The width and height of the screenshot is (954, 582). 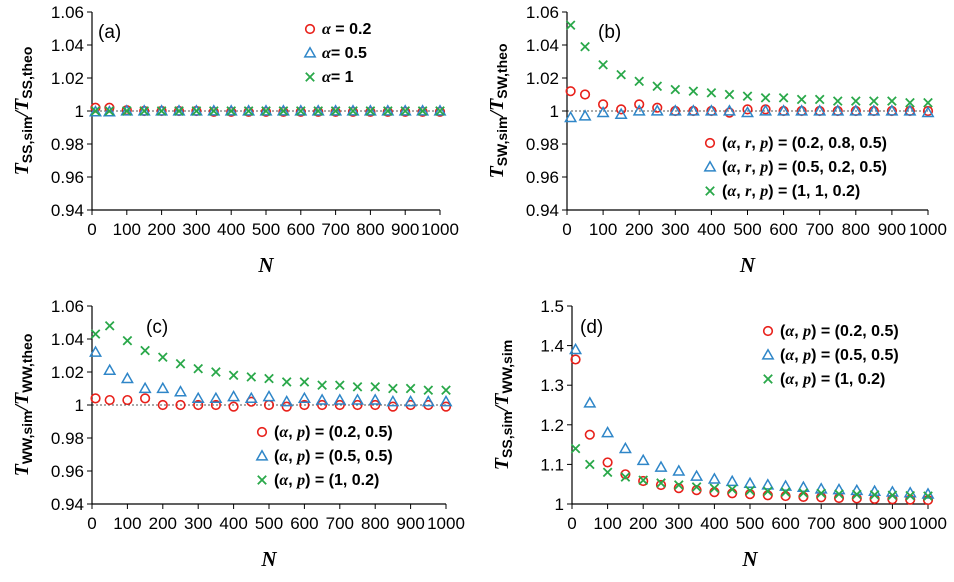 What do you see at coordinates (566, 229) in the screenshot?
I see `x-tick-label: 0` at bounding box center [566, 229].